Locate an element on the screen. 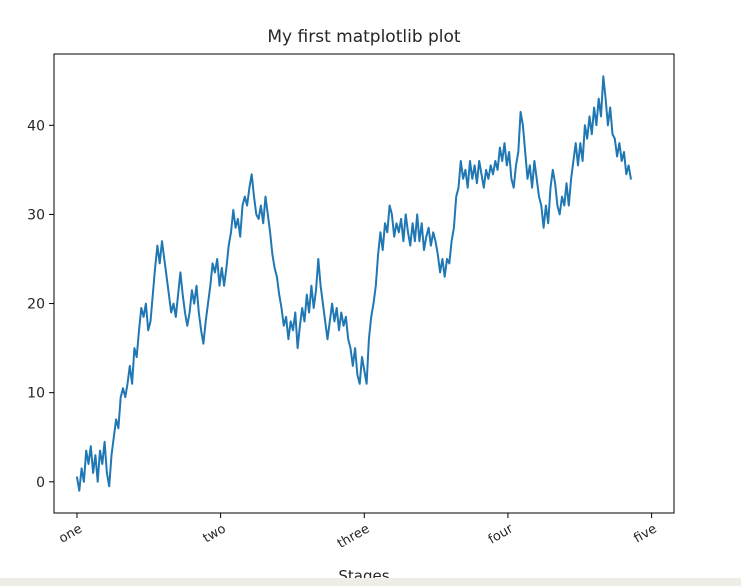  x-tick-label: four is located at coordinates (501, 534).